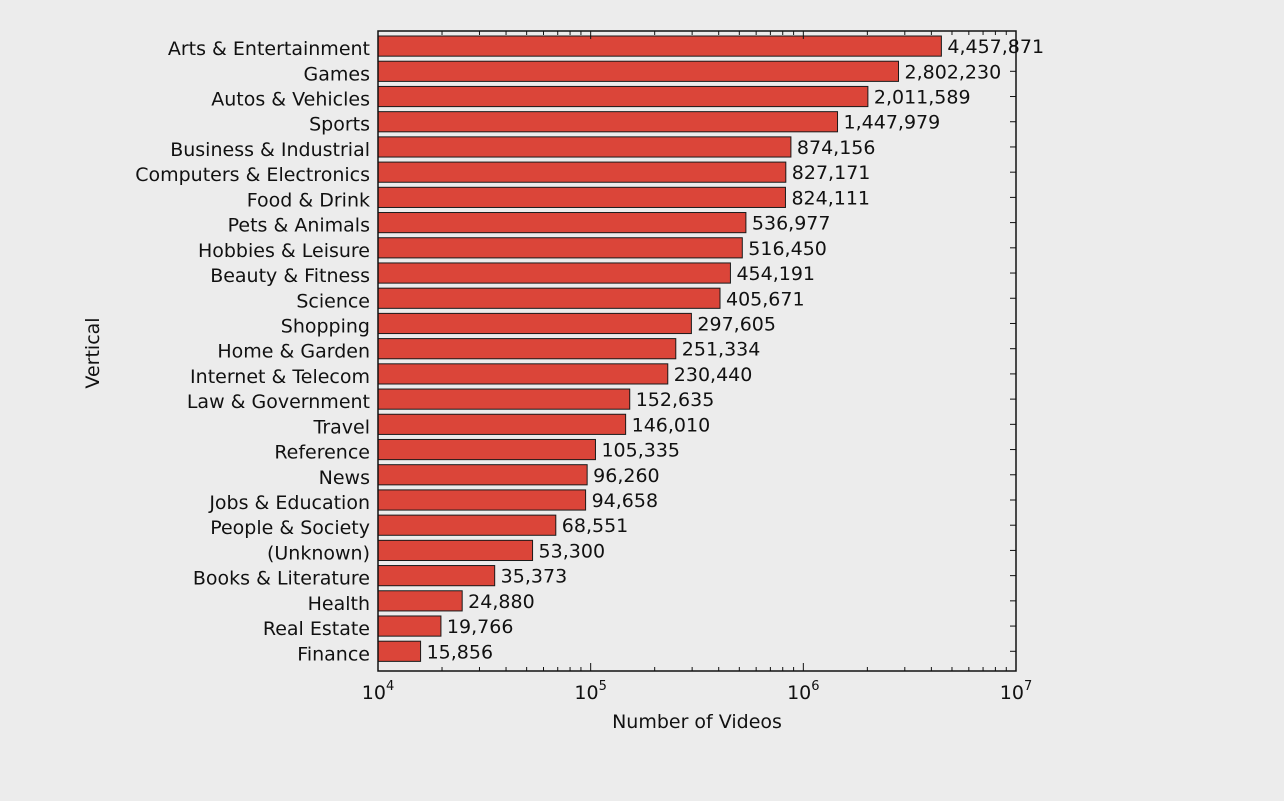  I want to click on bar-value-label: 35,373, so click(534, 577).